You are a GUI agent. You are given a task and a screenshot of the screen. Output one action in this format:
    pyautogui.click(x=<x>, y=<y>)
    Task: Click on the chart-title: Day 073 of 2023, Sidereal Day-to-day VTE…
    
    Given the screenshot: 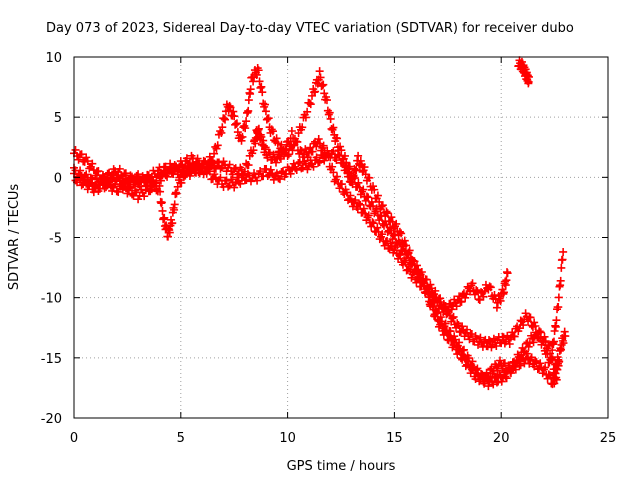 What is the action you would take?
    pyautogui.click(x=310, y=28)
    